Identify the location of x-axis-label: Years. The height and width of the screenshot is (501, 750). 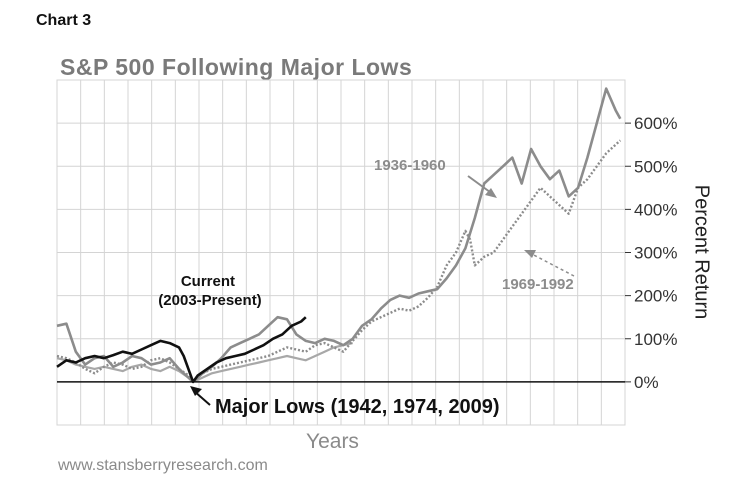
(332, 441).